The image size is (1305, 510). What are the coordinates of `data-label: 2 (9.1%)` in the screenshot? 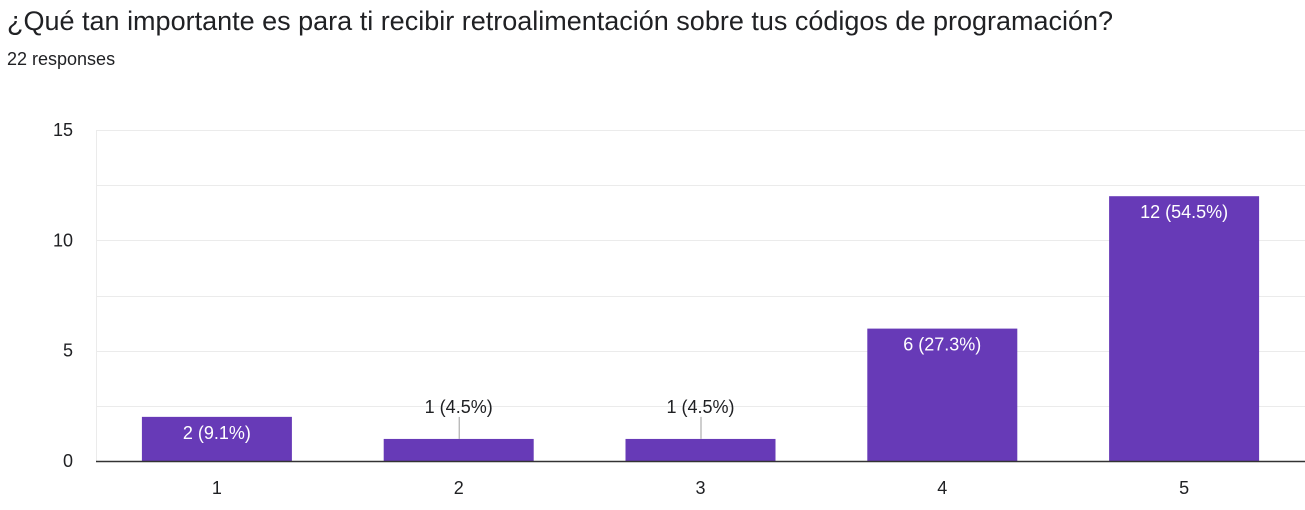 It's located at (217, 433).